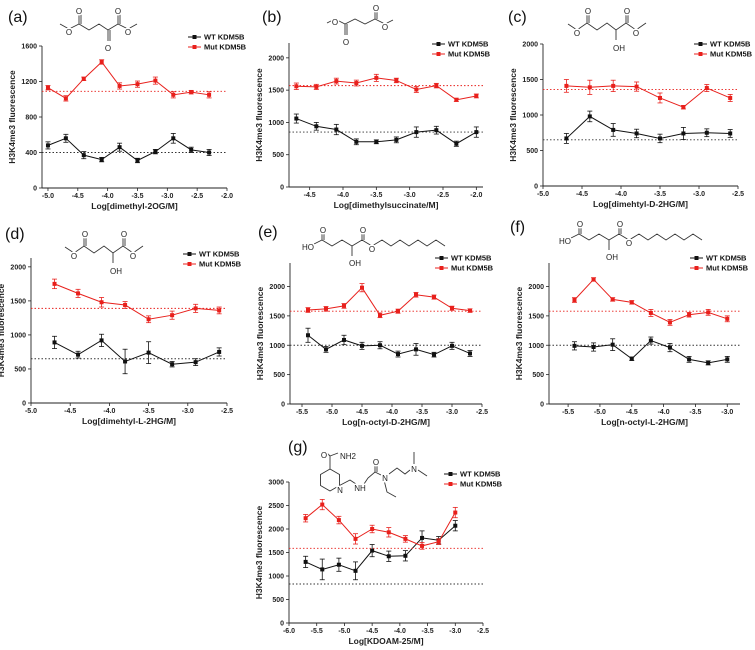 The image size is (755, 650). I want to click on panel-label: (f), so click(517, 227).